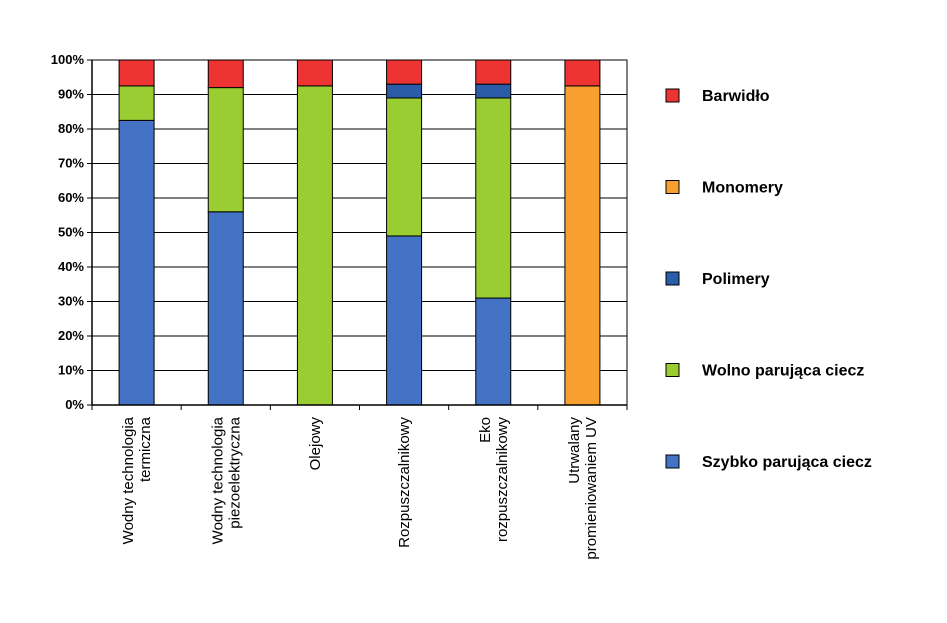 Image resolution: width=947 pixels, height=623 pixels. Describe the element at coordinates (71, 128) in the screenshot. I see `y-tick-label: 80%` at that location.